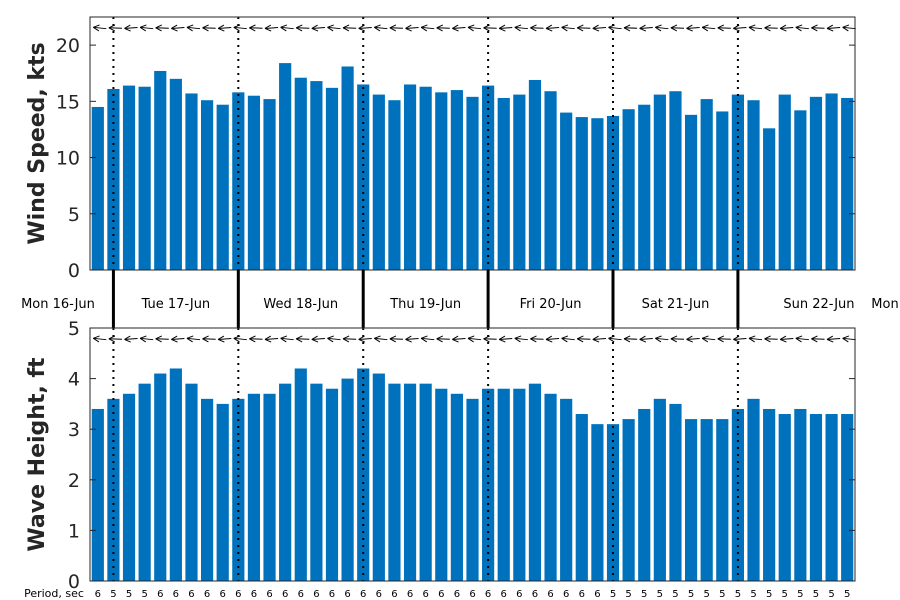  What do you see at coordinates (818, 304) in the screenshot?
I see `day-label: Sun 22-Jun` at bounding box center [818, 304].